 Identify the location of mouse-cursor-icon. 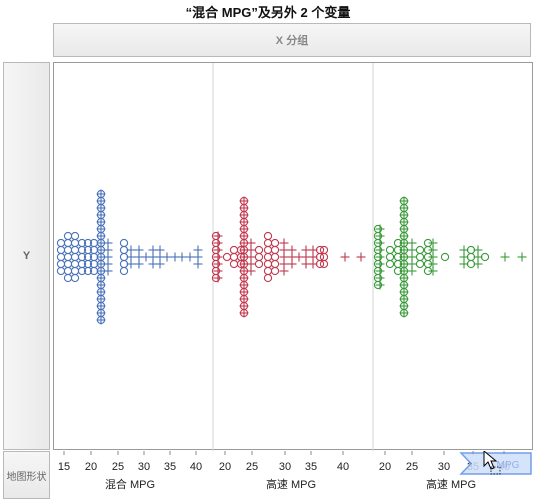
(492, 462).